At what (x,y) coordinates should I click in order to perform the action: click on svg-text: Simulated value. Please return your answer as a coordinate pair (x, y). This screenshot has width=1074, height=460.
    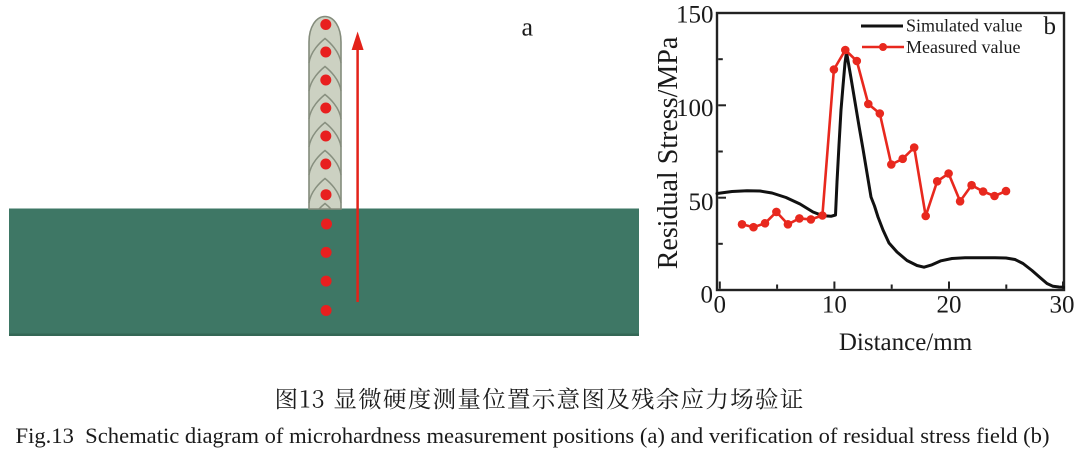
    Looking at the image, I should click on (964, 26).